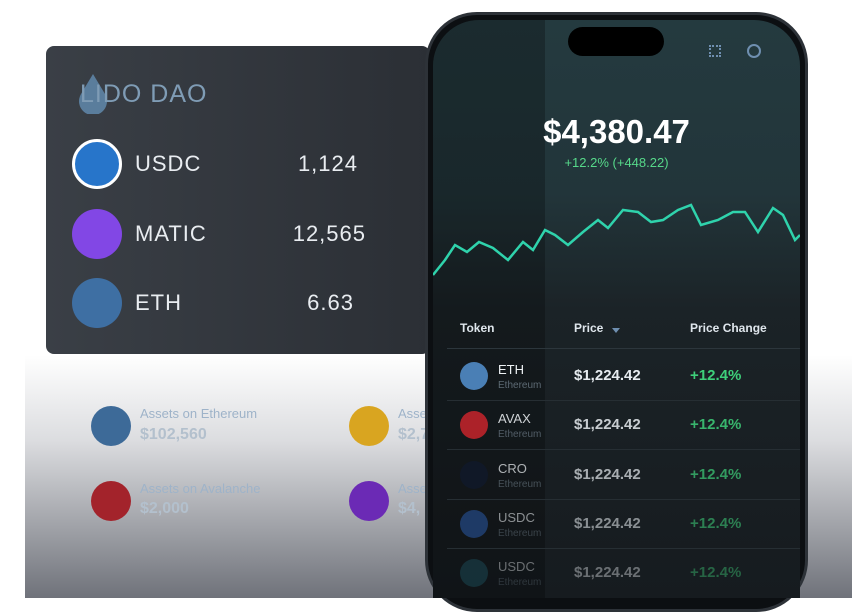  Describe the element at coordinates (616, 332) in the screenshot. I see `sort-arrow` at that location.